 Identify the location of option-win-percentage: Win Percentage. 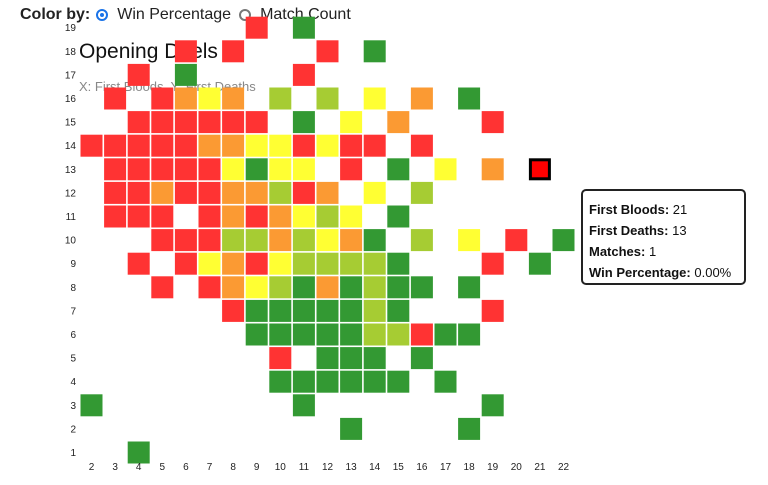
(163, 15).